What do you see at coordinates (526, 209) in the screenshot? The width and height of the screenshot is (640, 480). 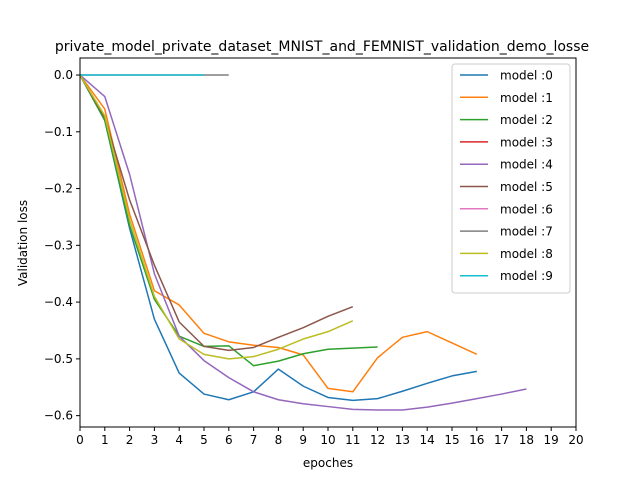 I see `legend-label: model :6` at bounding box center [526, 209].